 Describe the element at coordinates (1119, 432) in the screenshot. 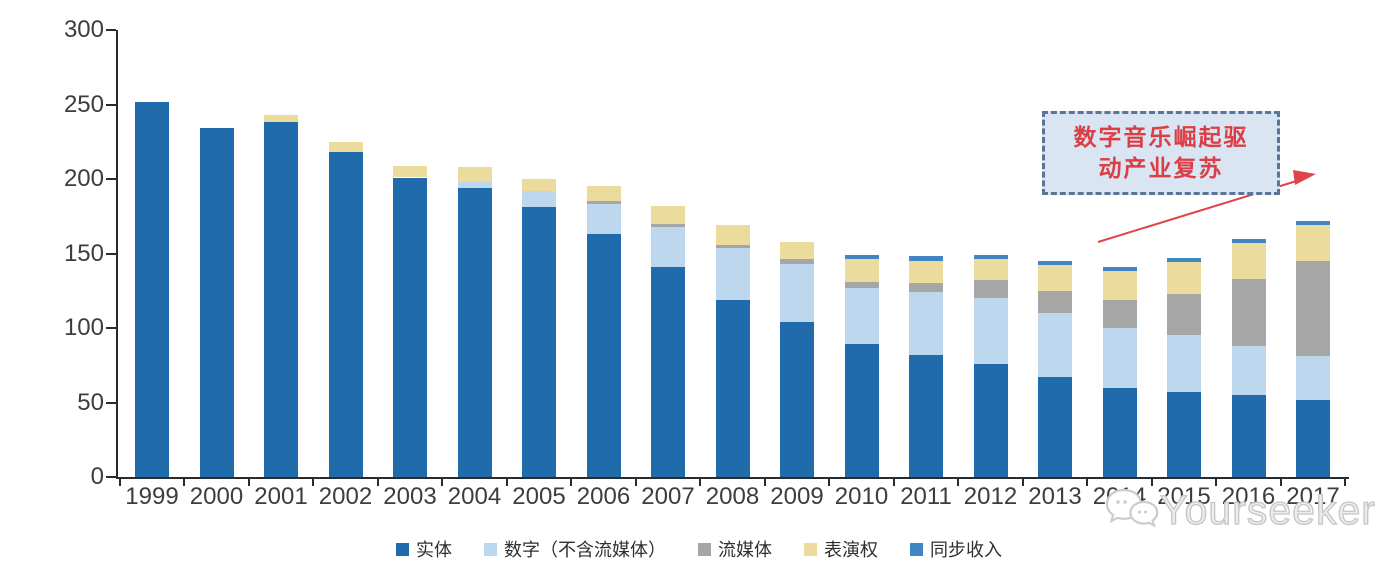

I see `bar-segment-2014-series0` at that location.